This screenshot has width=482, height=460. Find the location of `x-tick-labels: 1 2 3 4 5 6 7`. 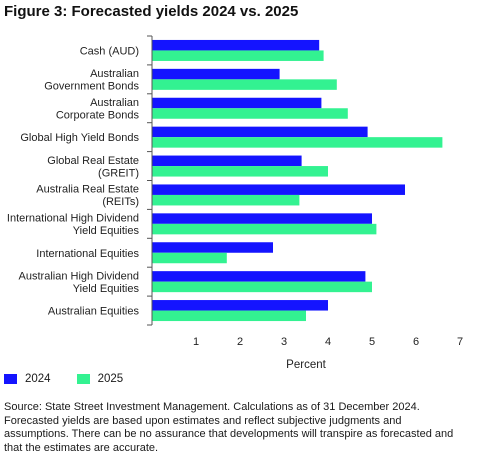

x-tick-labels: 1 2 3 4 5 6 7 is located at coordinates (328, 342).